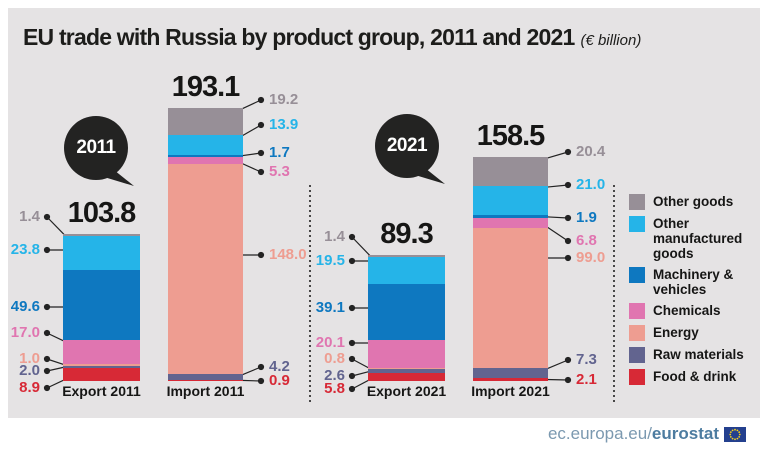 The height and width of the screenshot is (449, 768). Describe the element at coordinates (599, 433) in the screenshot. I see `footer-url-prefix: ec.europa.eu/` at that location.